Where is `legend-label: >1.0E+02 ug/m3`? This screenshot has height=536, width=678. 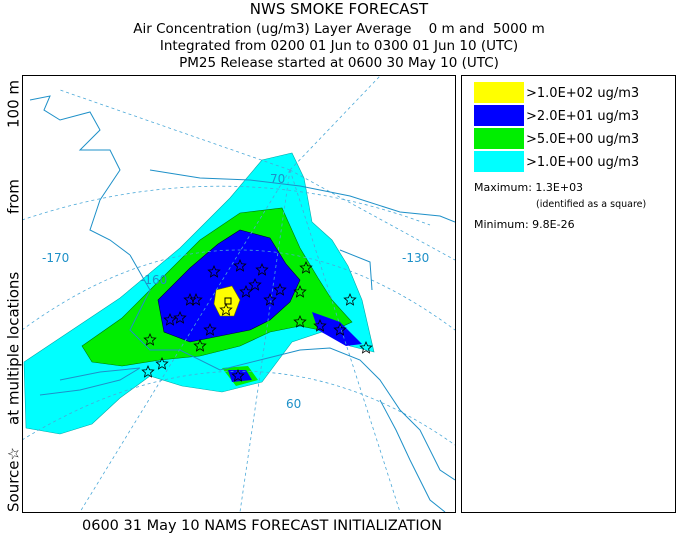 legend-label: >1.0E+02 ug/m3 is located at coordinates (582, 93).